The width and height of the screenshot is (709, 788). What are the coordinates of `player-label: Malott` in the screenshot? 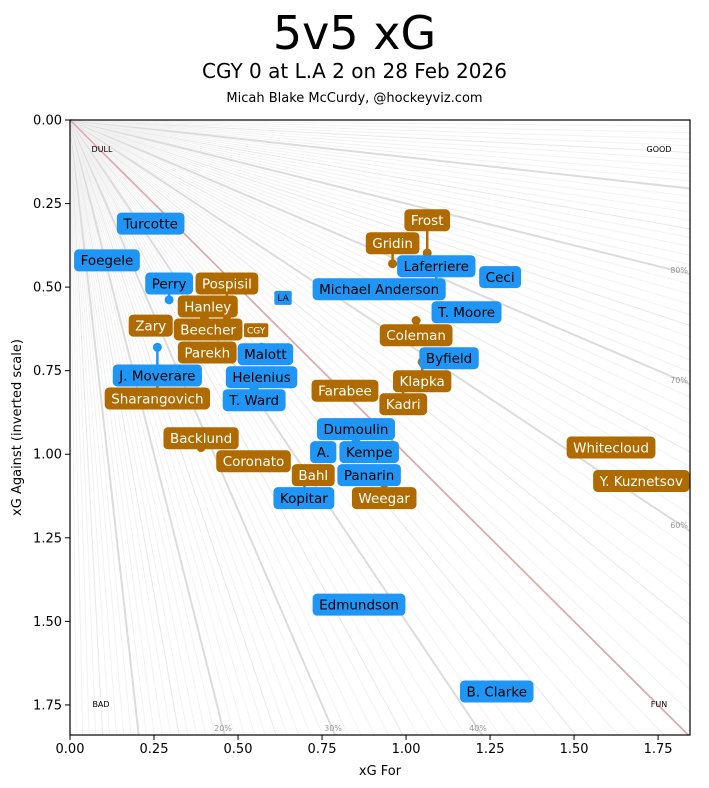 It's located at (265, 355).